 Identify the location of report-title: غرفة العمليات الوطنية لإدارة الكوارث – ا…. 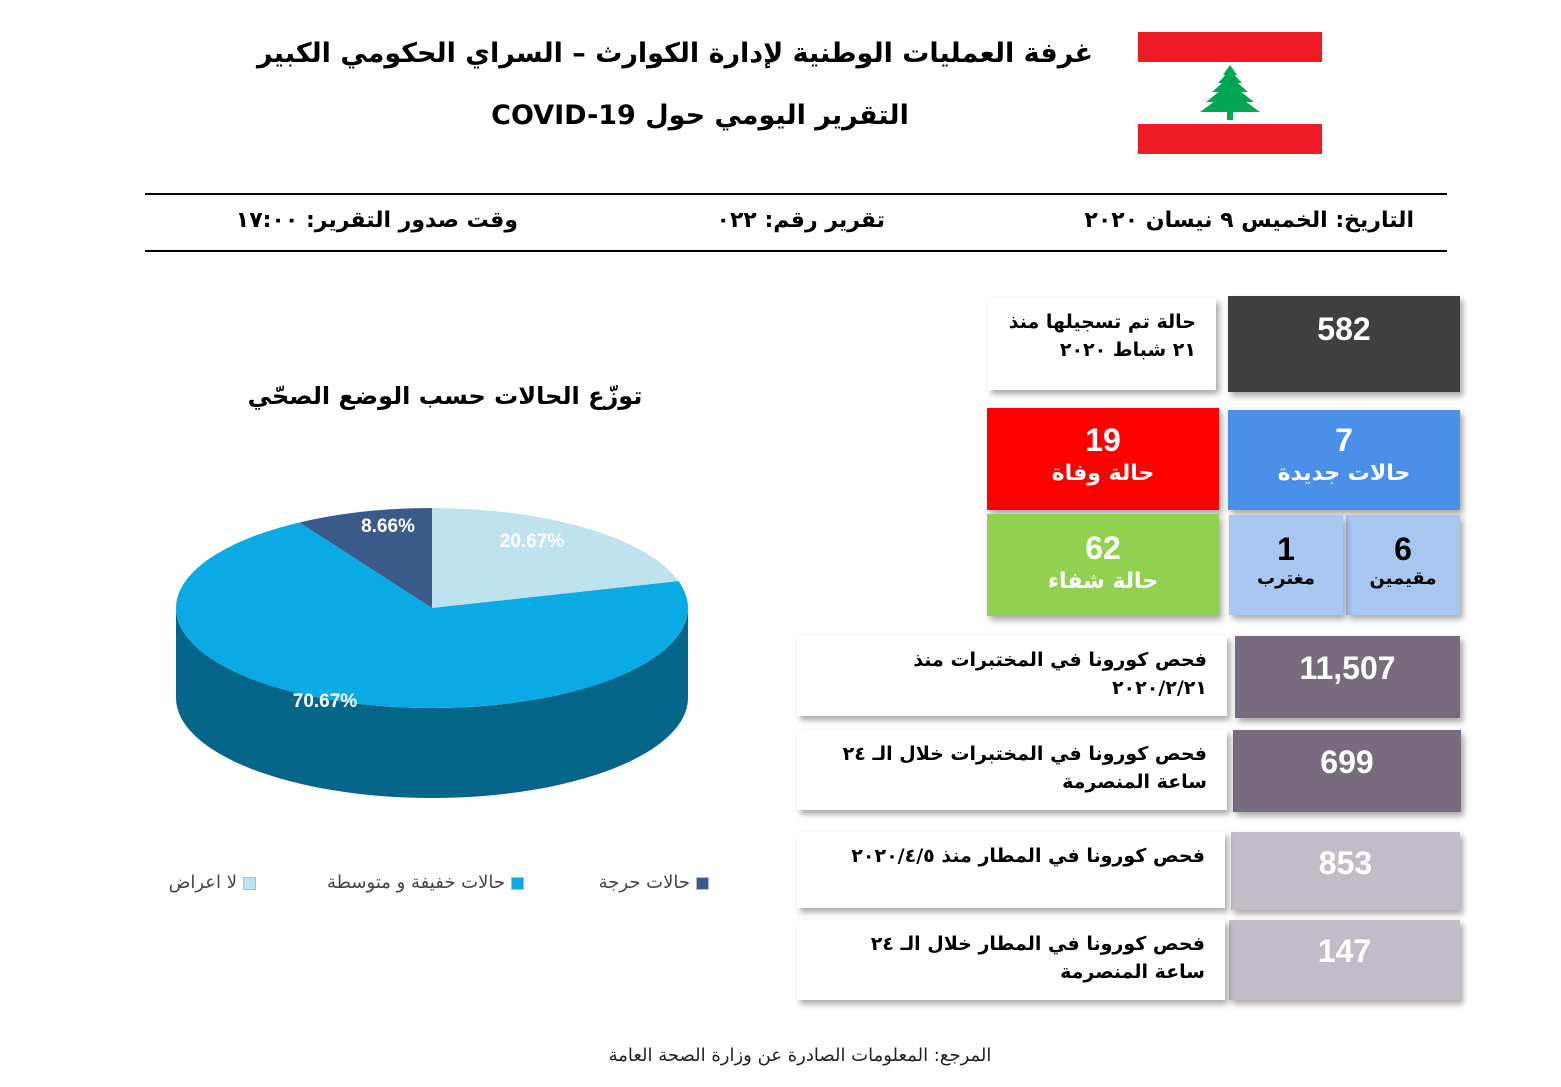
(675, 53).